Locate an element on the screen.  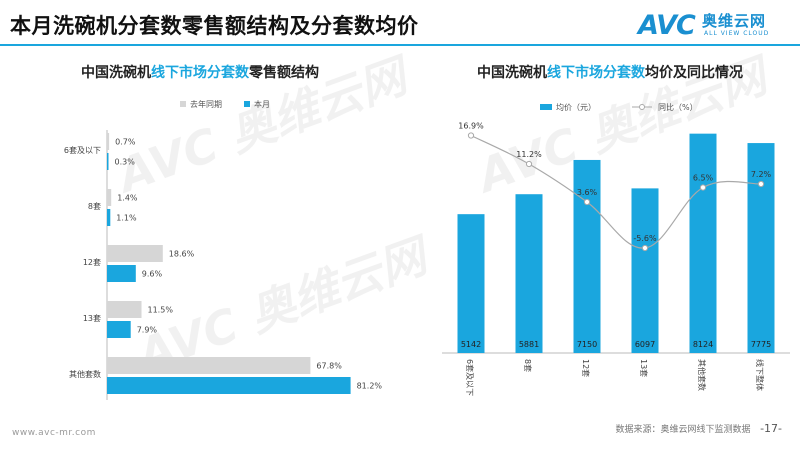
page-number: -17- is located at coordinates (771, 428).